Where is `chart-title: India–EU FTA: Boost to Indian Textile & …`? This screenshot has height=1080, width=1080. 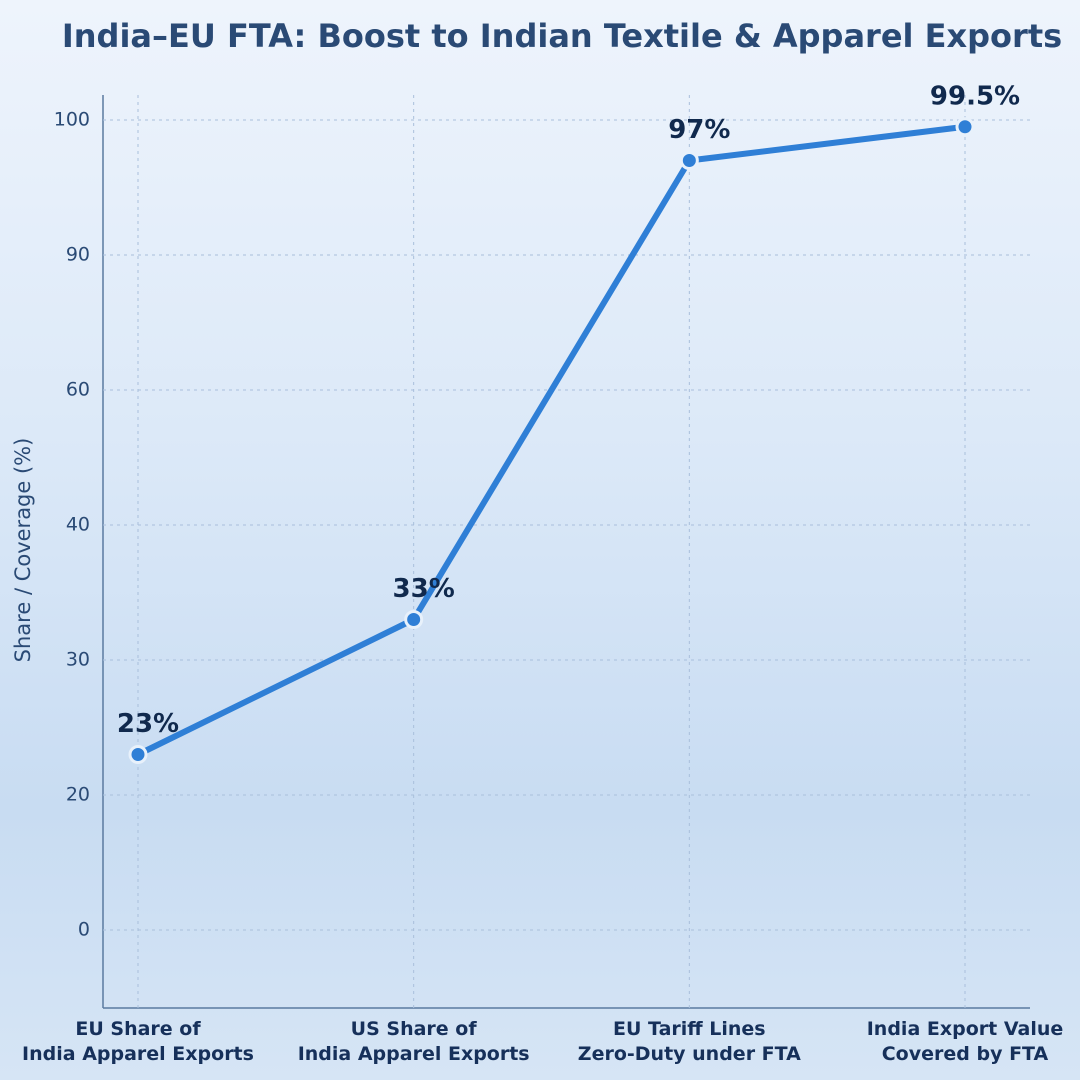 chart-title: India–EU FTA: Boost to Indian Textile & … is located at coordinates (562, 36).